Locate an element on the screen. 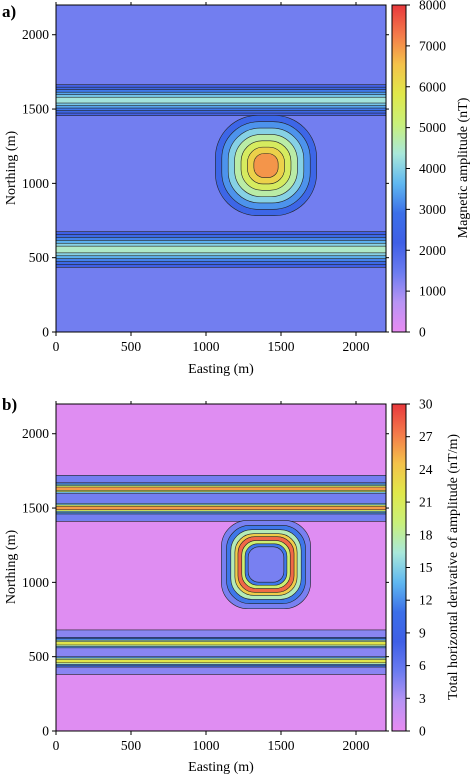  colorbar-tick-label: 2000 is located at coordinates (432, 250).